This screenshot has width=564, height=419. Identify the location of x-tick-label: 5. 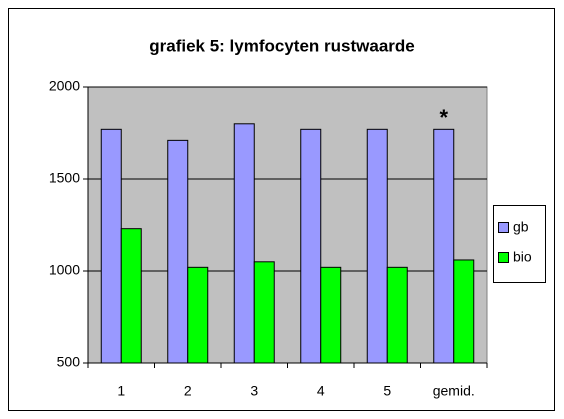
(387, 391).